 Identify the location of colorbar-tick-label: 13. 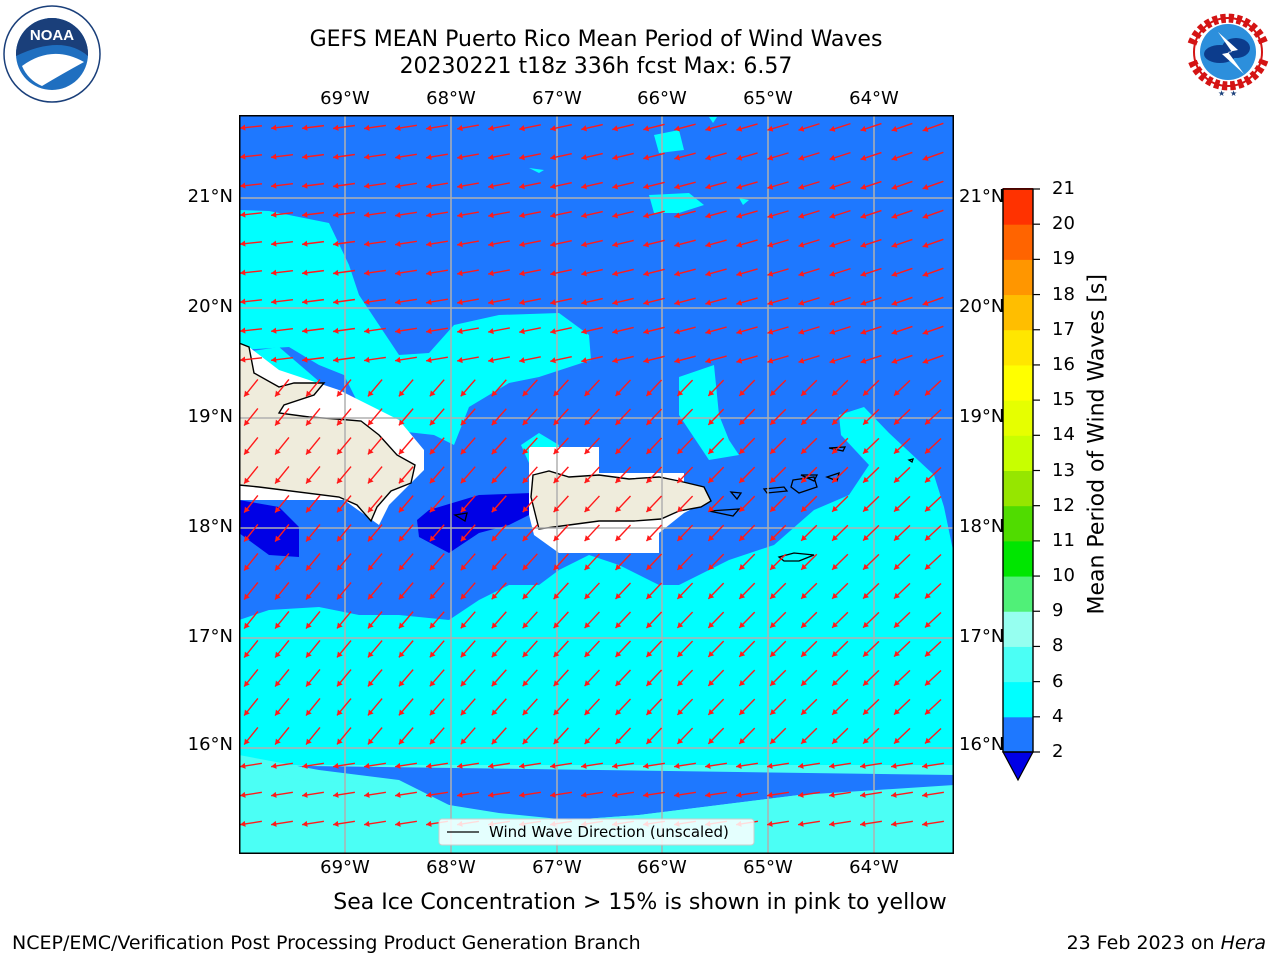
(1063, 470).